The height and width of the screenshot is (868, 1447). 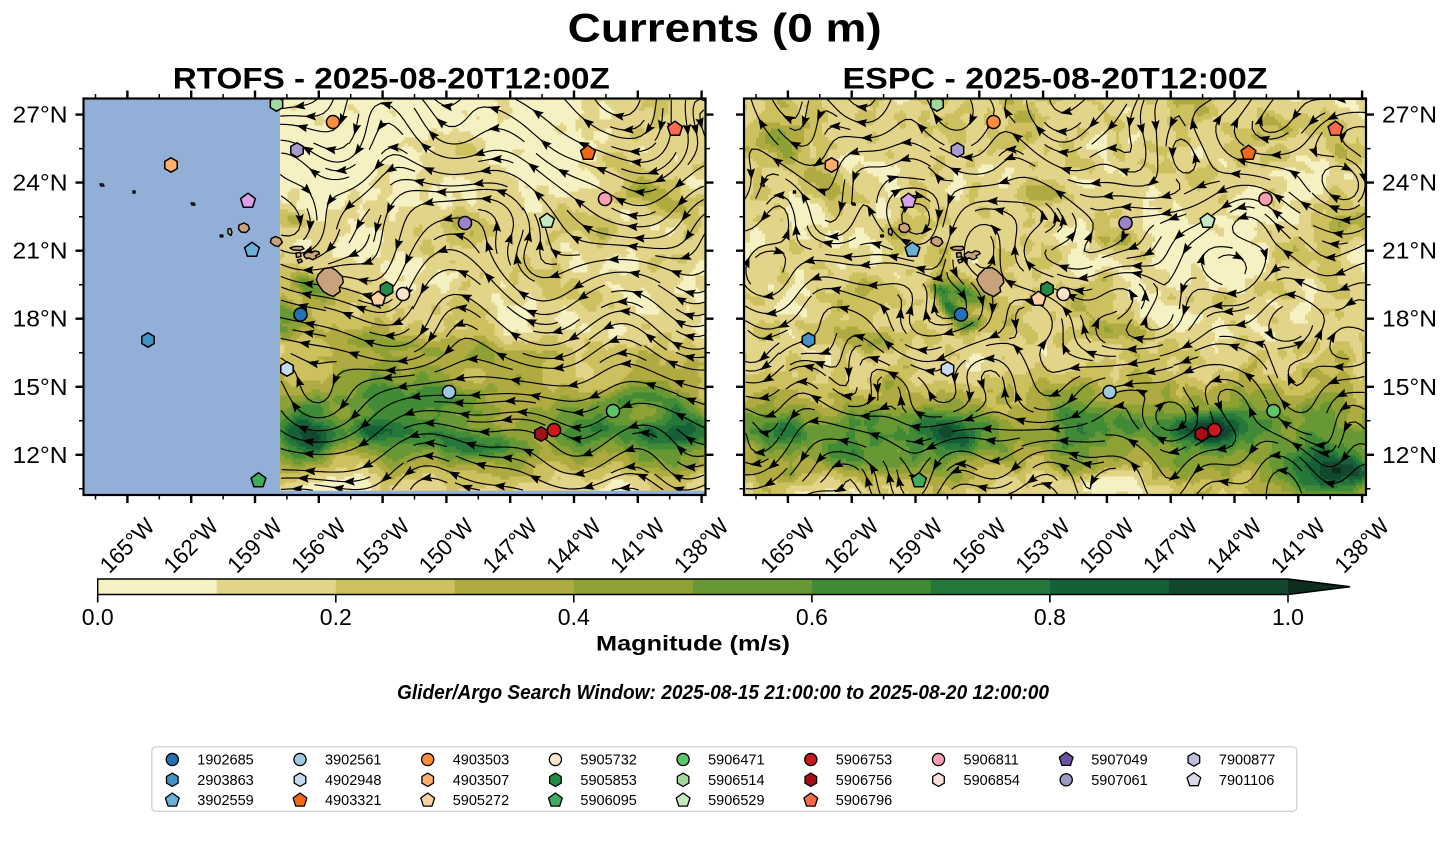 What do you see at coordinates (1288, 617) in the screenshot?
I see `svg-text: 1.0` at bounding box center [1288, 617].